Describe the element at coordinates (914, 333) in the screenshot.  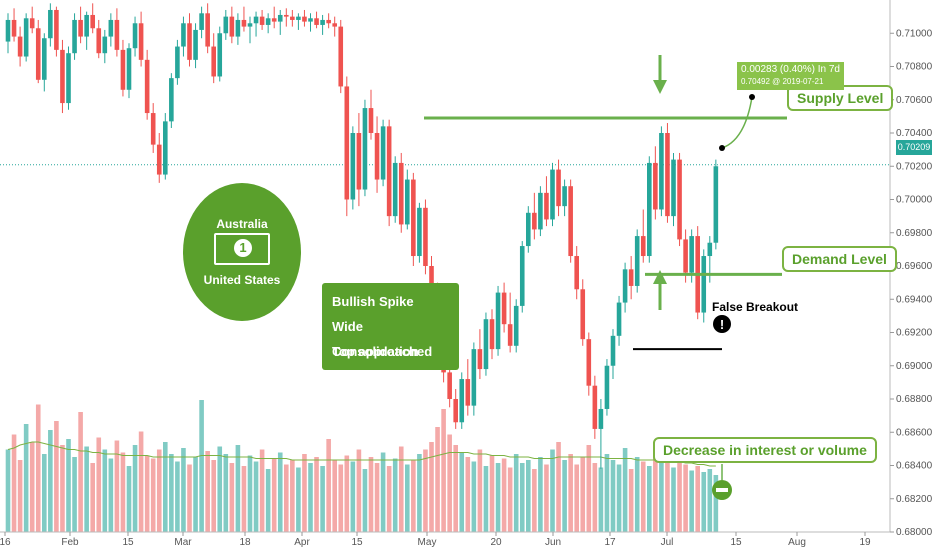
I see `y-tick-label: 0.69200` at that location.